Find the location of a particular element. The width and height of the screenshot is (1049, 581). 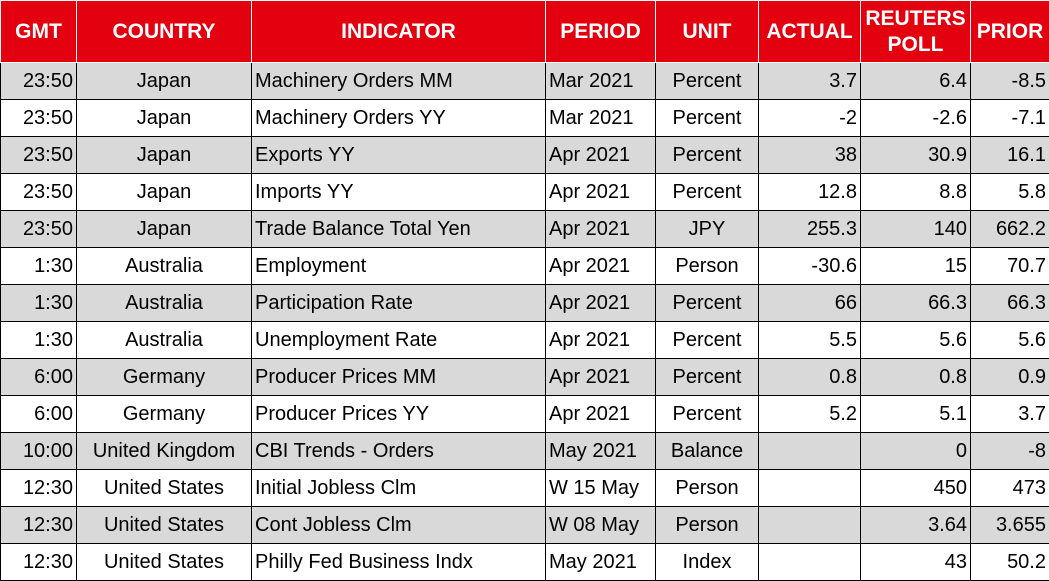

indicator-cell: CBI Trends - Orders is located at coordinates (399, 451).